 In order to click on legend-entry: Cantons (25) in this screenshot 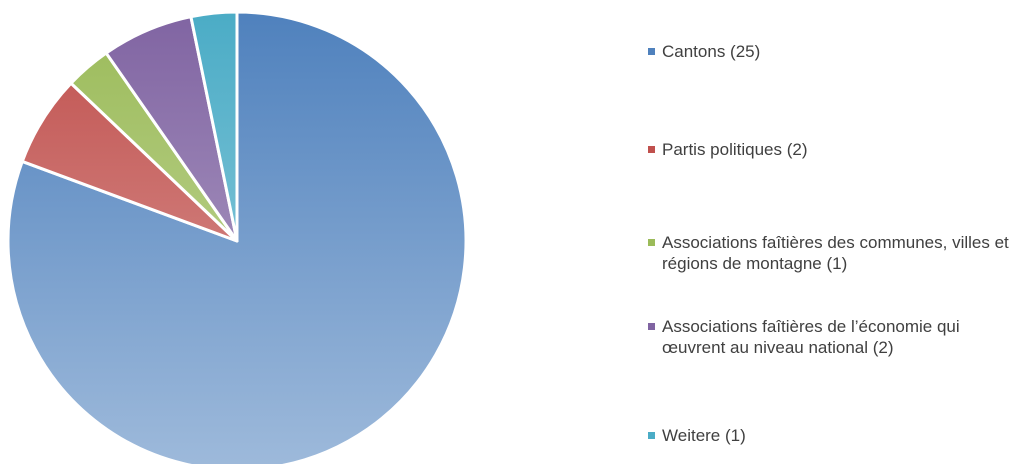, I will do `click(834, 51)`.